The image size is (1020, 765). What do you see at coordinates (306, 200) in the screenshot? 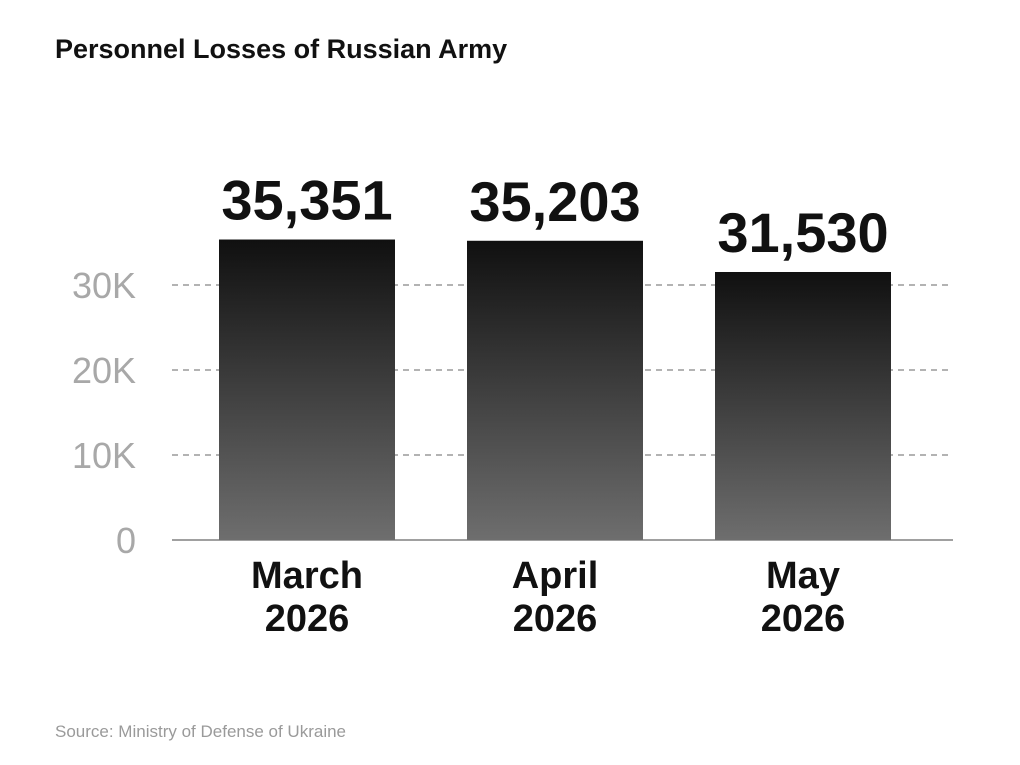
I see `bar-value-label: 35,351` at bounding box center [306, 200].